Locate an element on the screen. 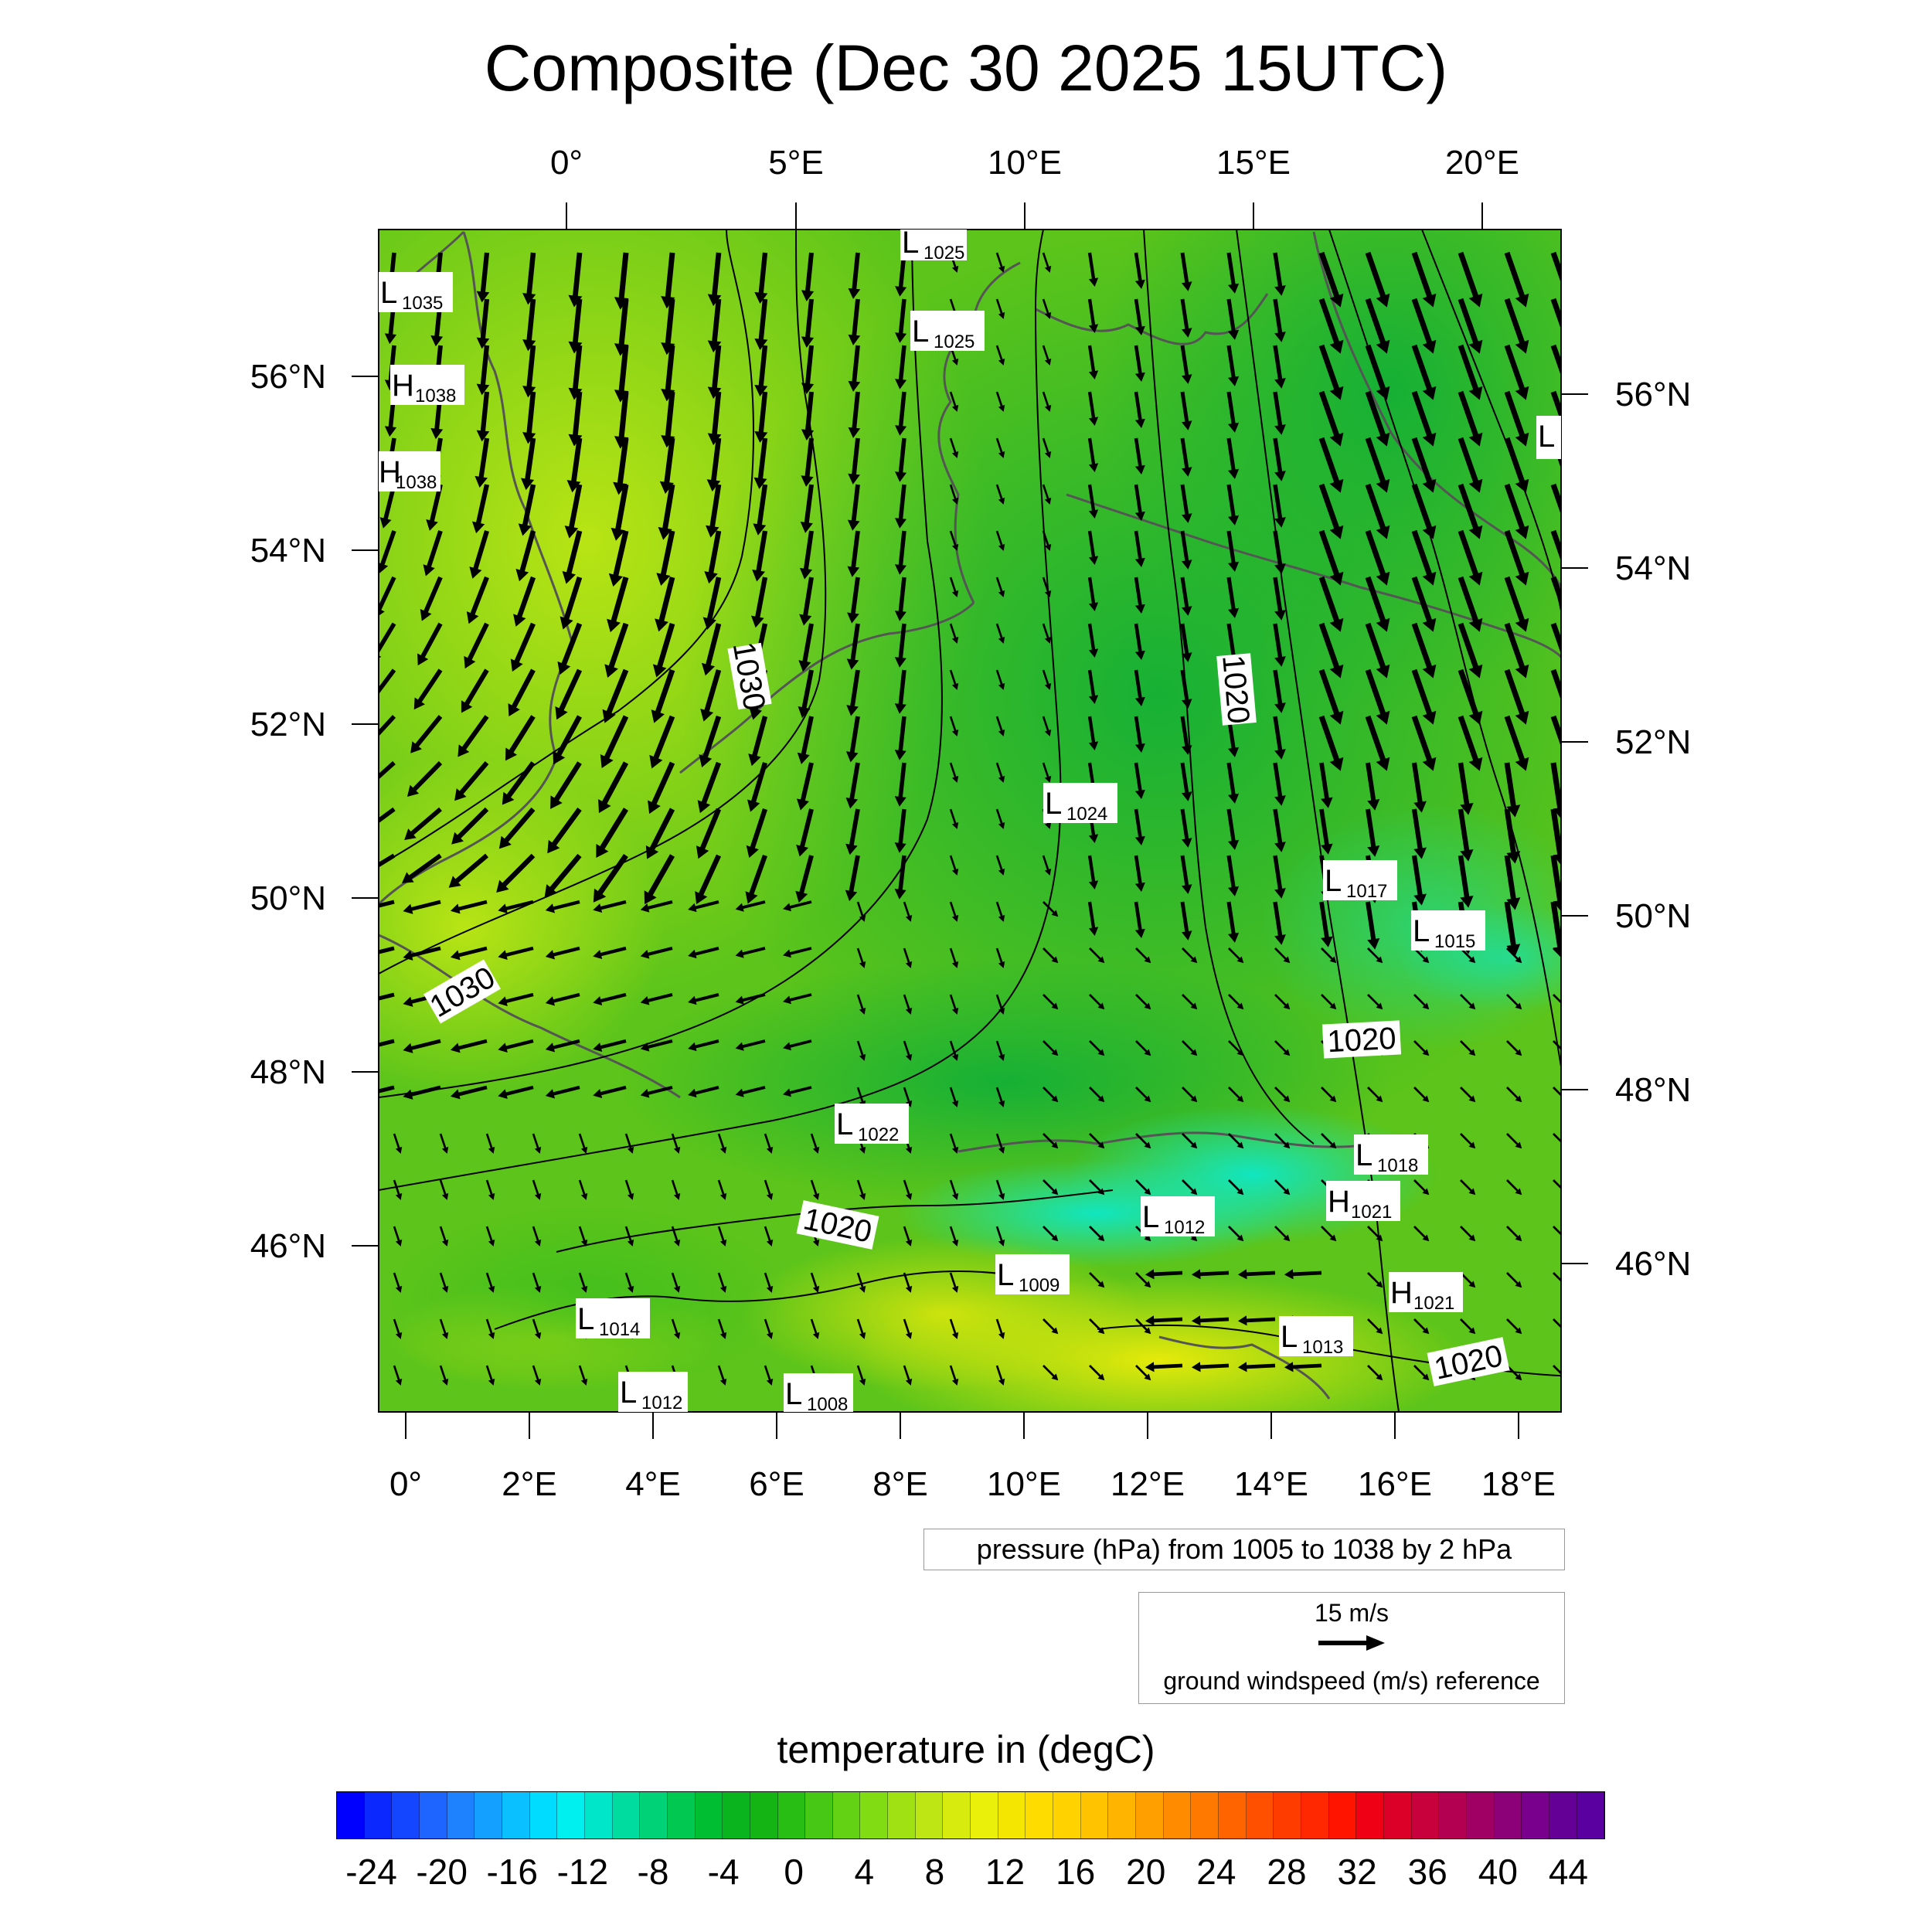 This screenshot has height=1932, width=1932. svg-text: 1021 is located at coordinates (1433, 1304).